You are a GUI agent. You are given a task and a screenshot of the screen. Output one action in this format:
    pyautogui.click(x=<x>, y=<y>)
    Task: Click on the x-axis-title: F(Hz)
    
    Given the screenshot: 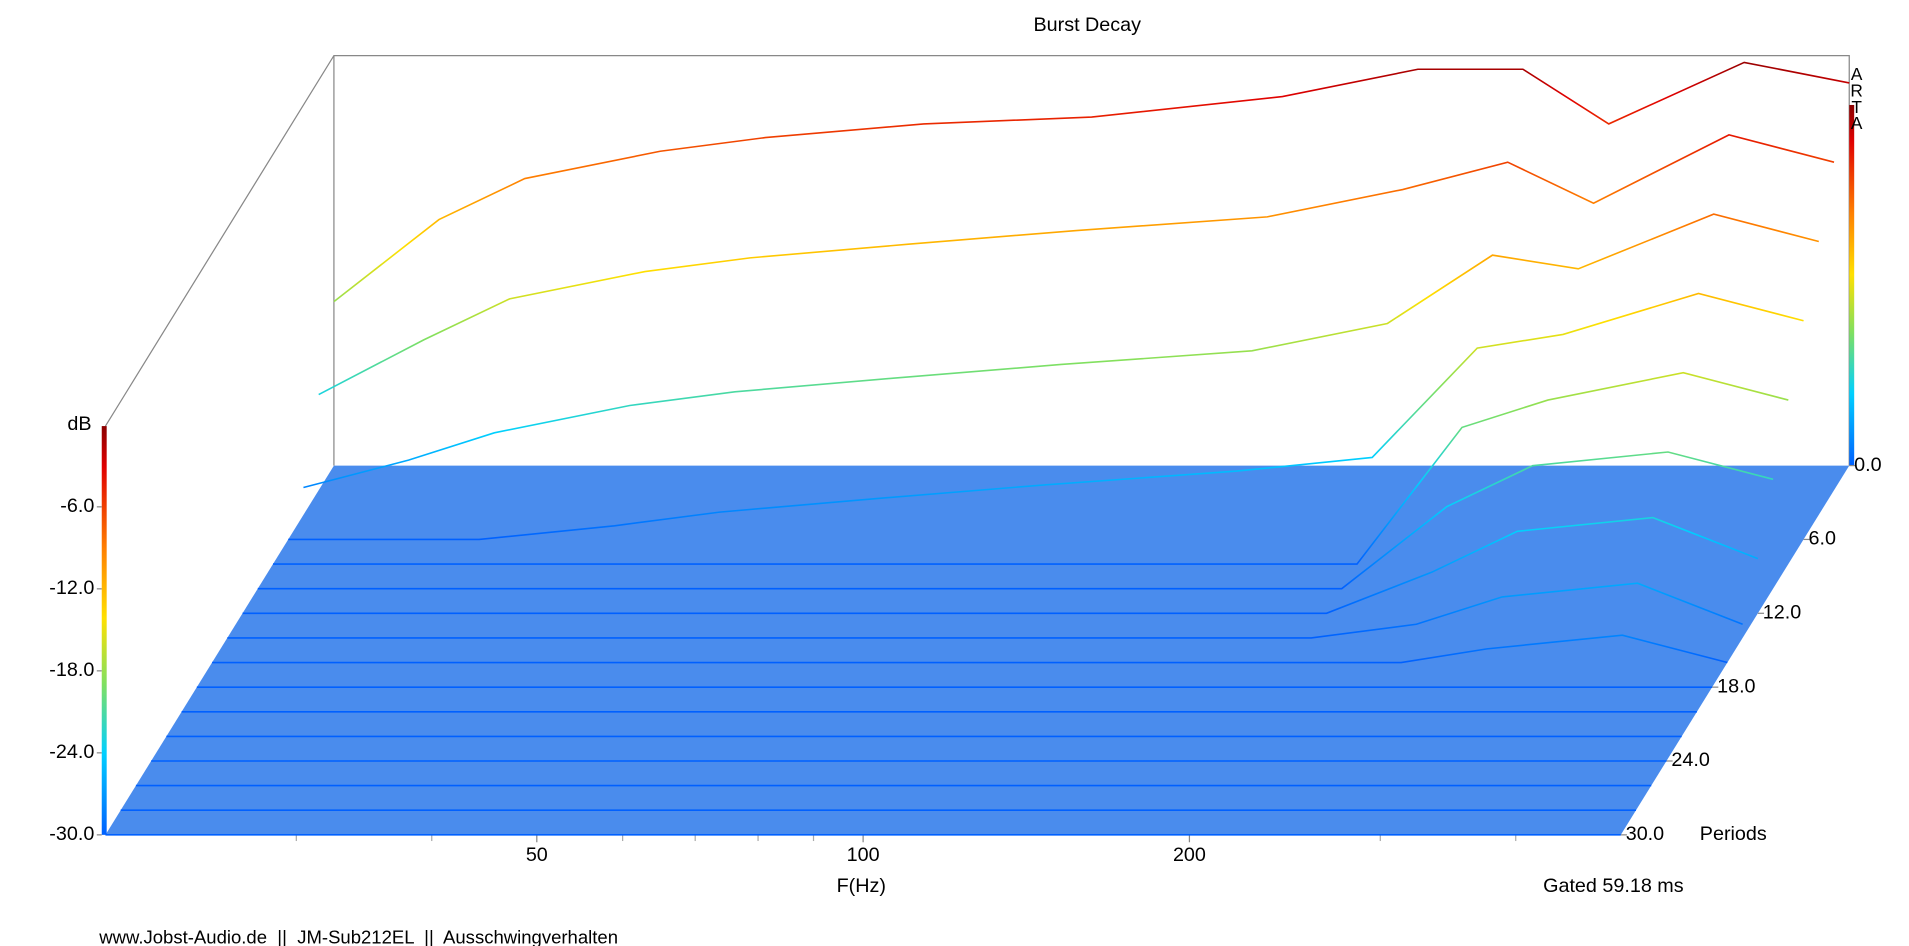 What is the action you would take?
    pyautogui.click(x=861, y=886)
    